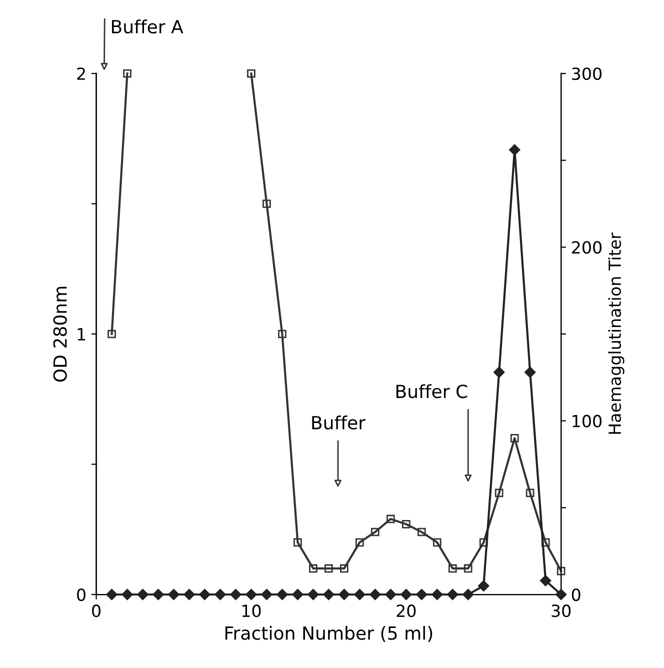 This screenshot has height=668, width=664. I want to click on x-tick-label: 0, so click(96, 611).